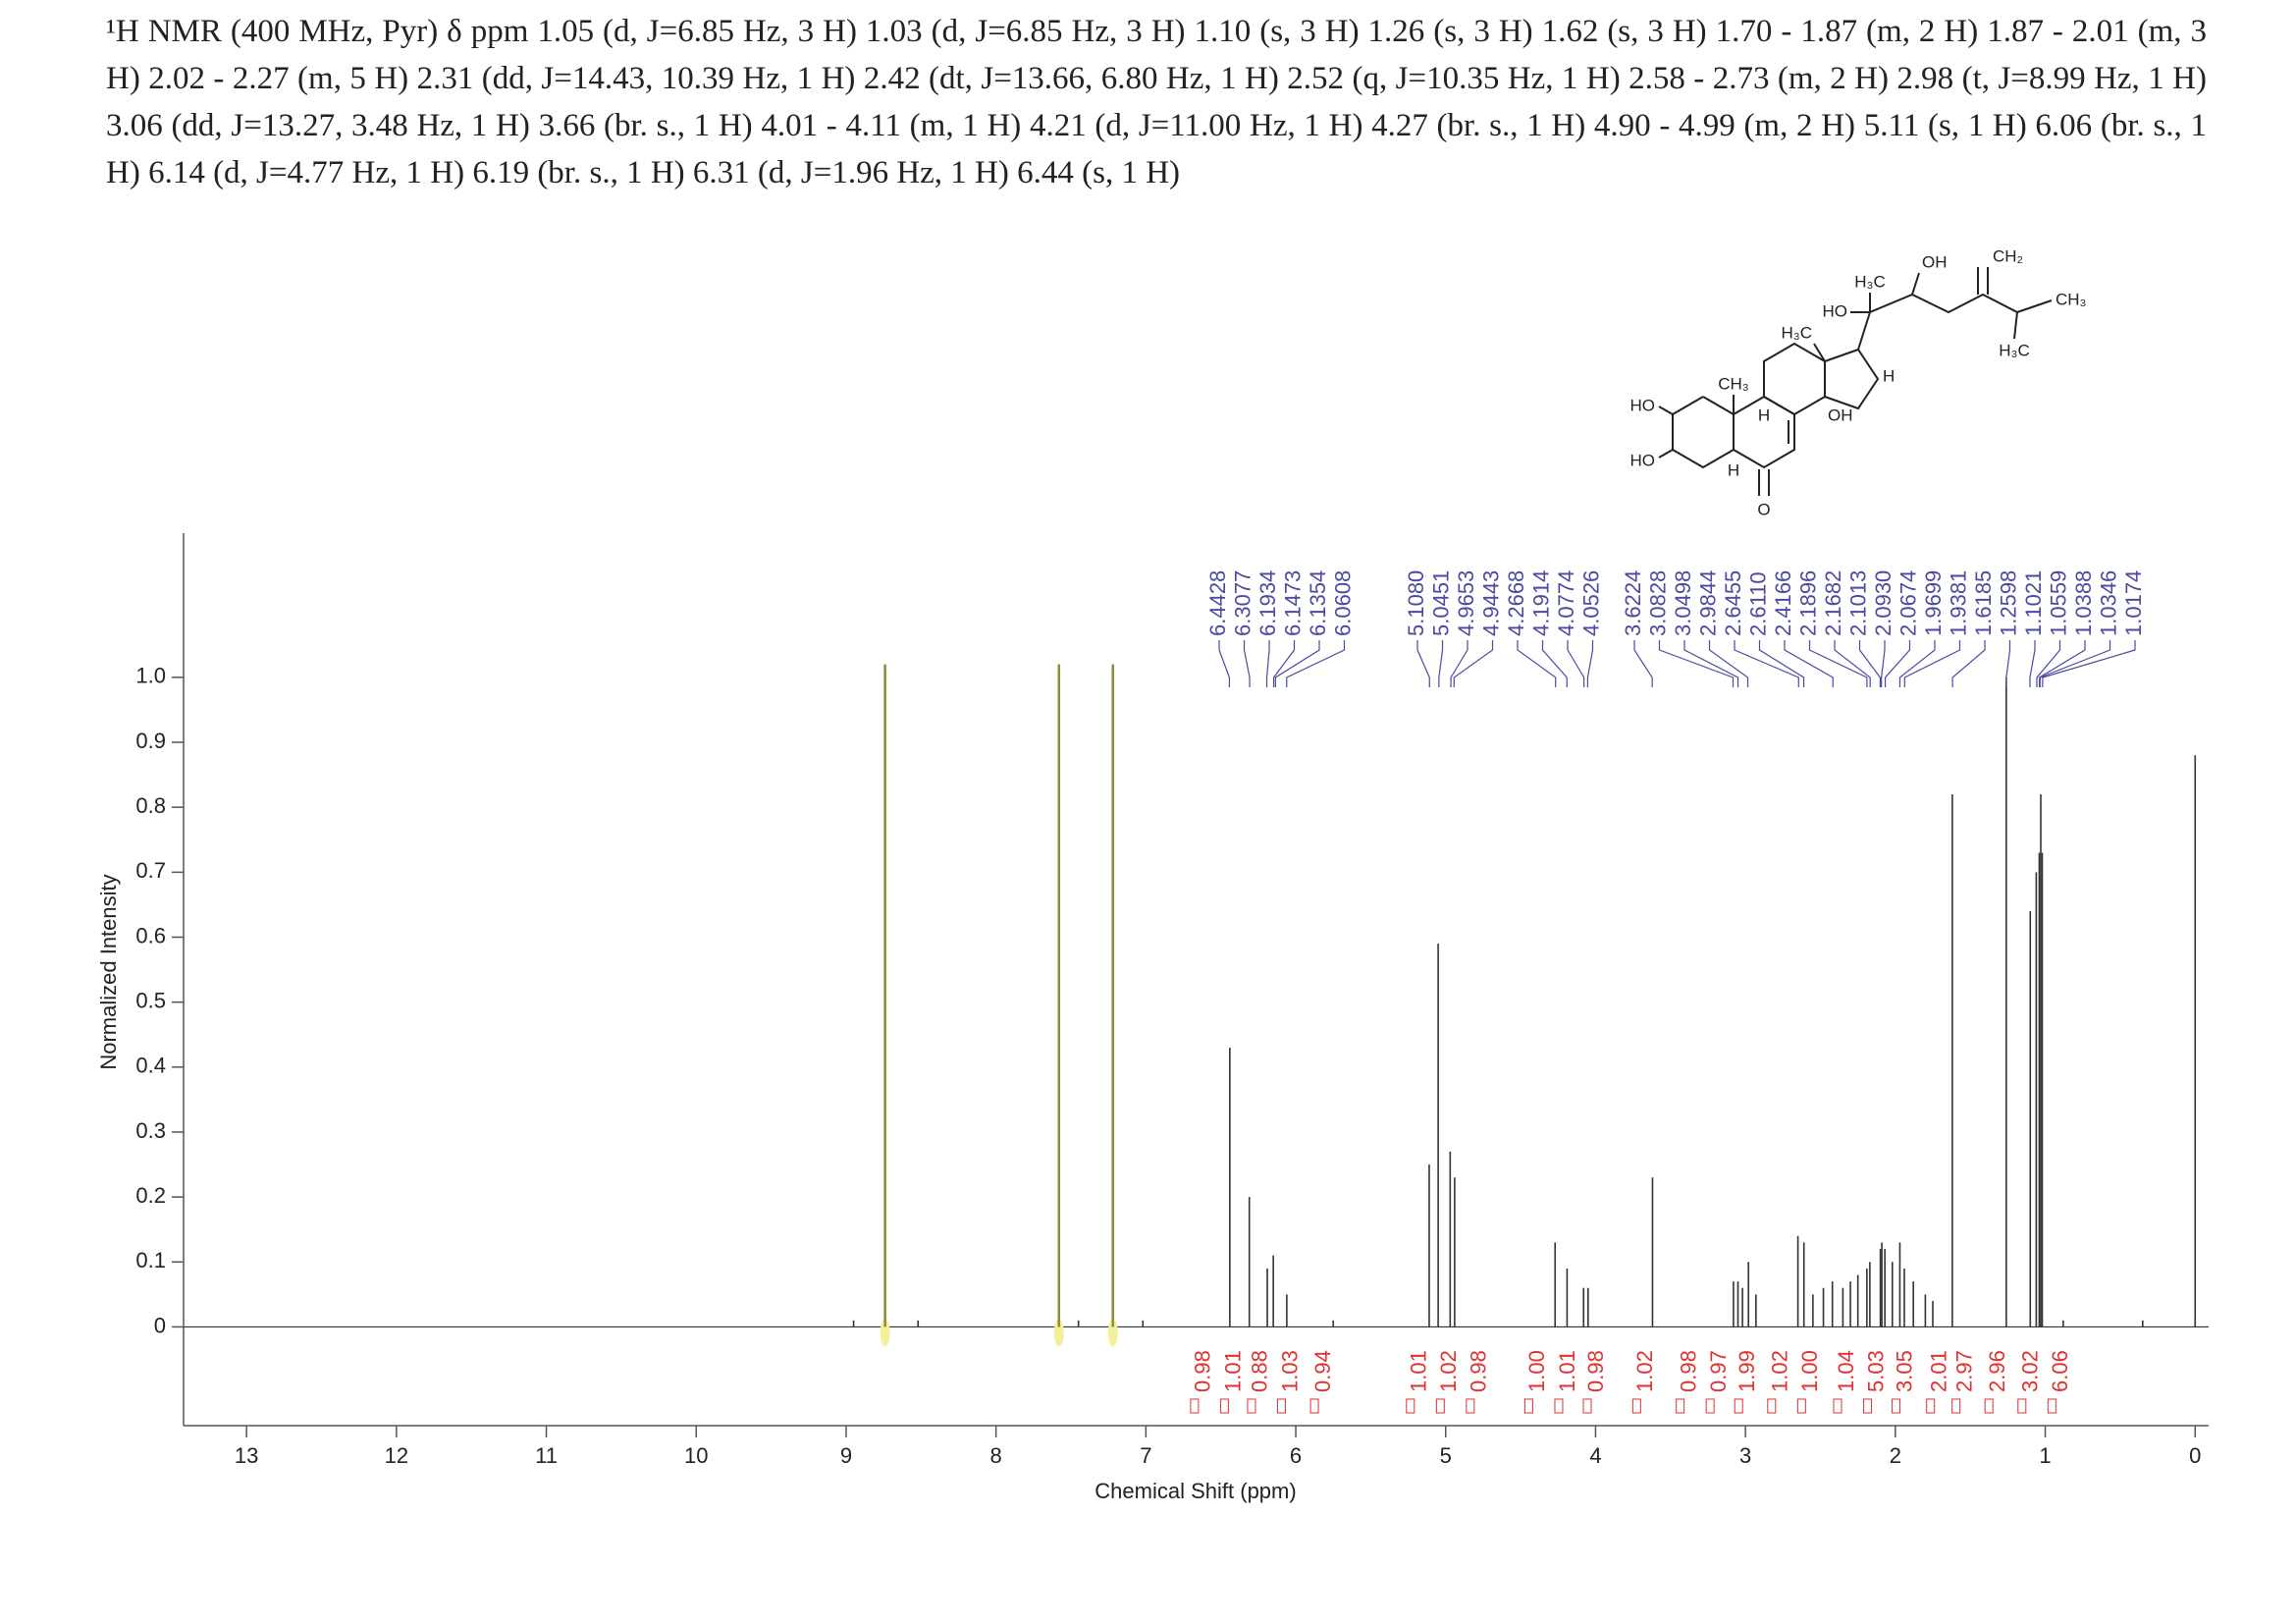  Describe the element at coordinates (1718, 1371) in the screenshot. I see `integral-label: 0.97` at that location.